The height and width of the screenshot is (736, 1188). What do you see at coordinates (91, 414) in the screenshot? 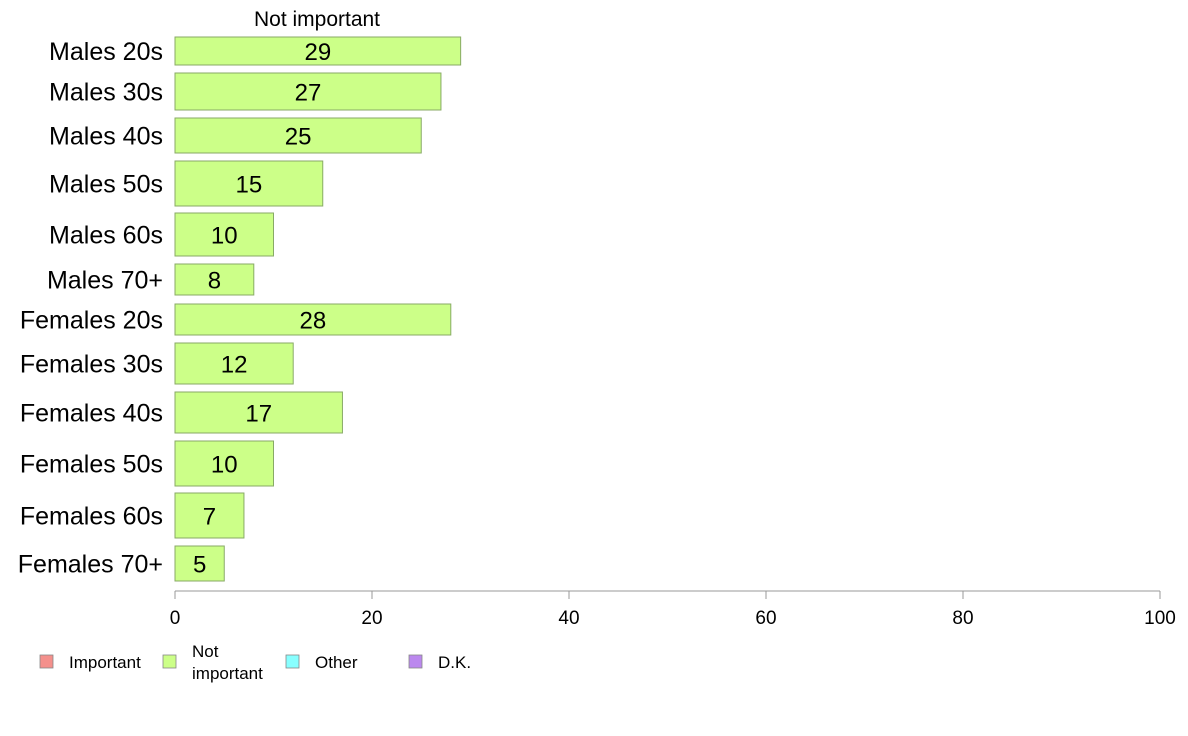
I see `category-label: Females 40s` at bounding box center [91, 414].